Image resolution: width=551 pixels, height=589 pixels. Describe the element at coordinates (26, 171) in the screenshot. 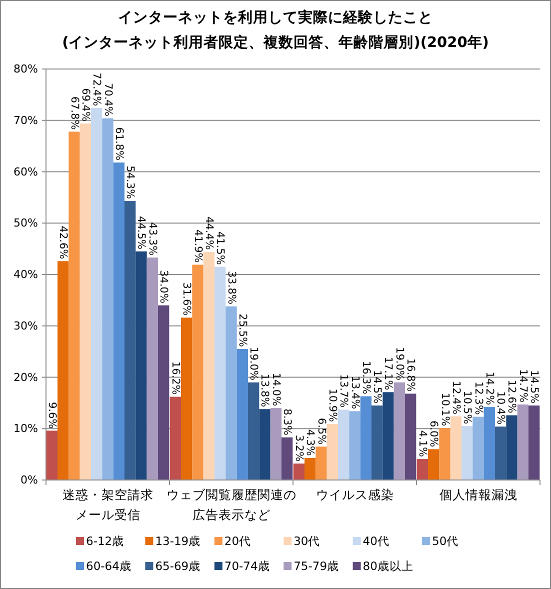

I see `y-tick-label: 60%` at that location.